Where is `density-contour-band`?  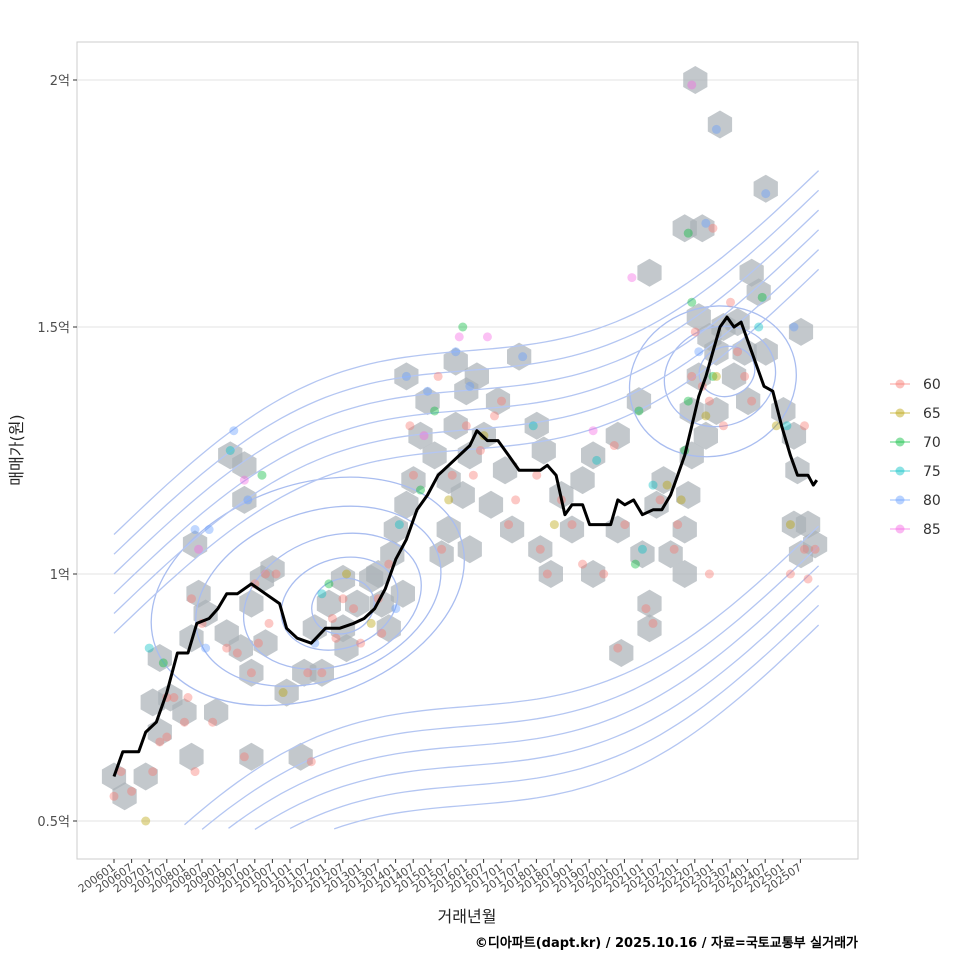
density-contour-band is located at coordinates (554, 716).